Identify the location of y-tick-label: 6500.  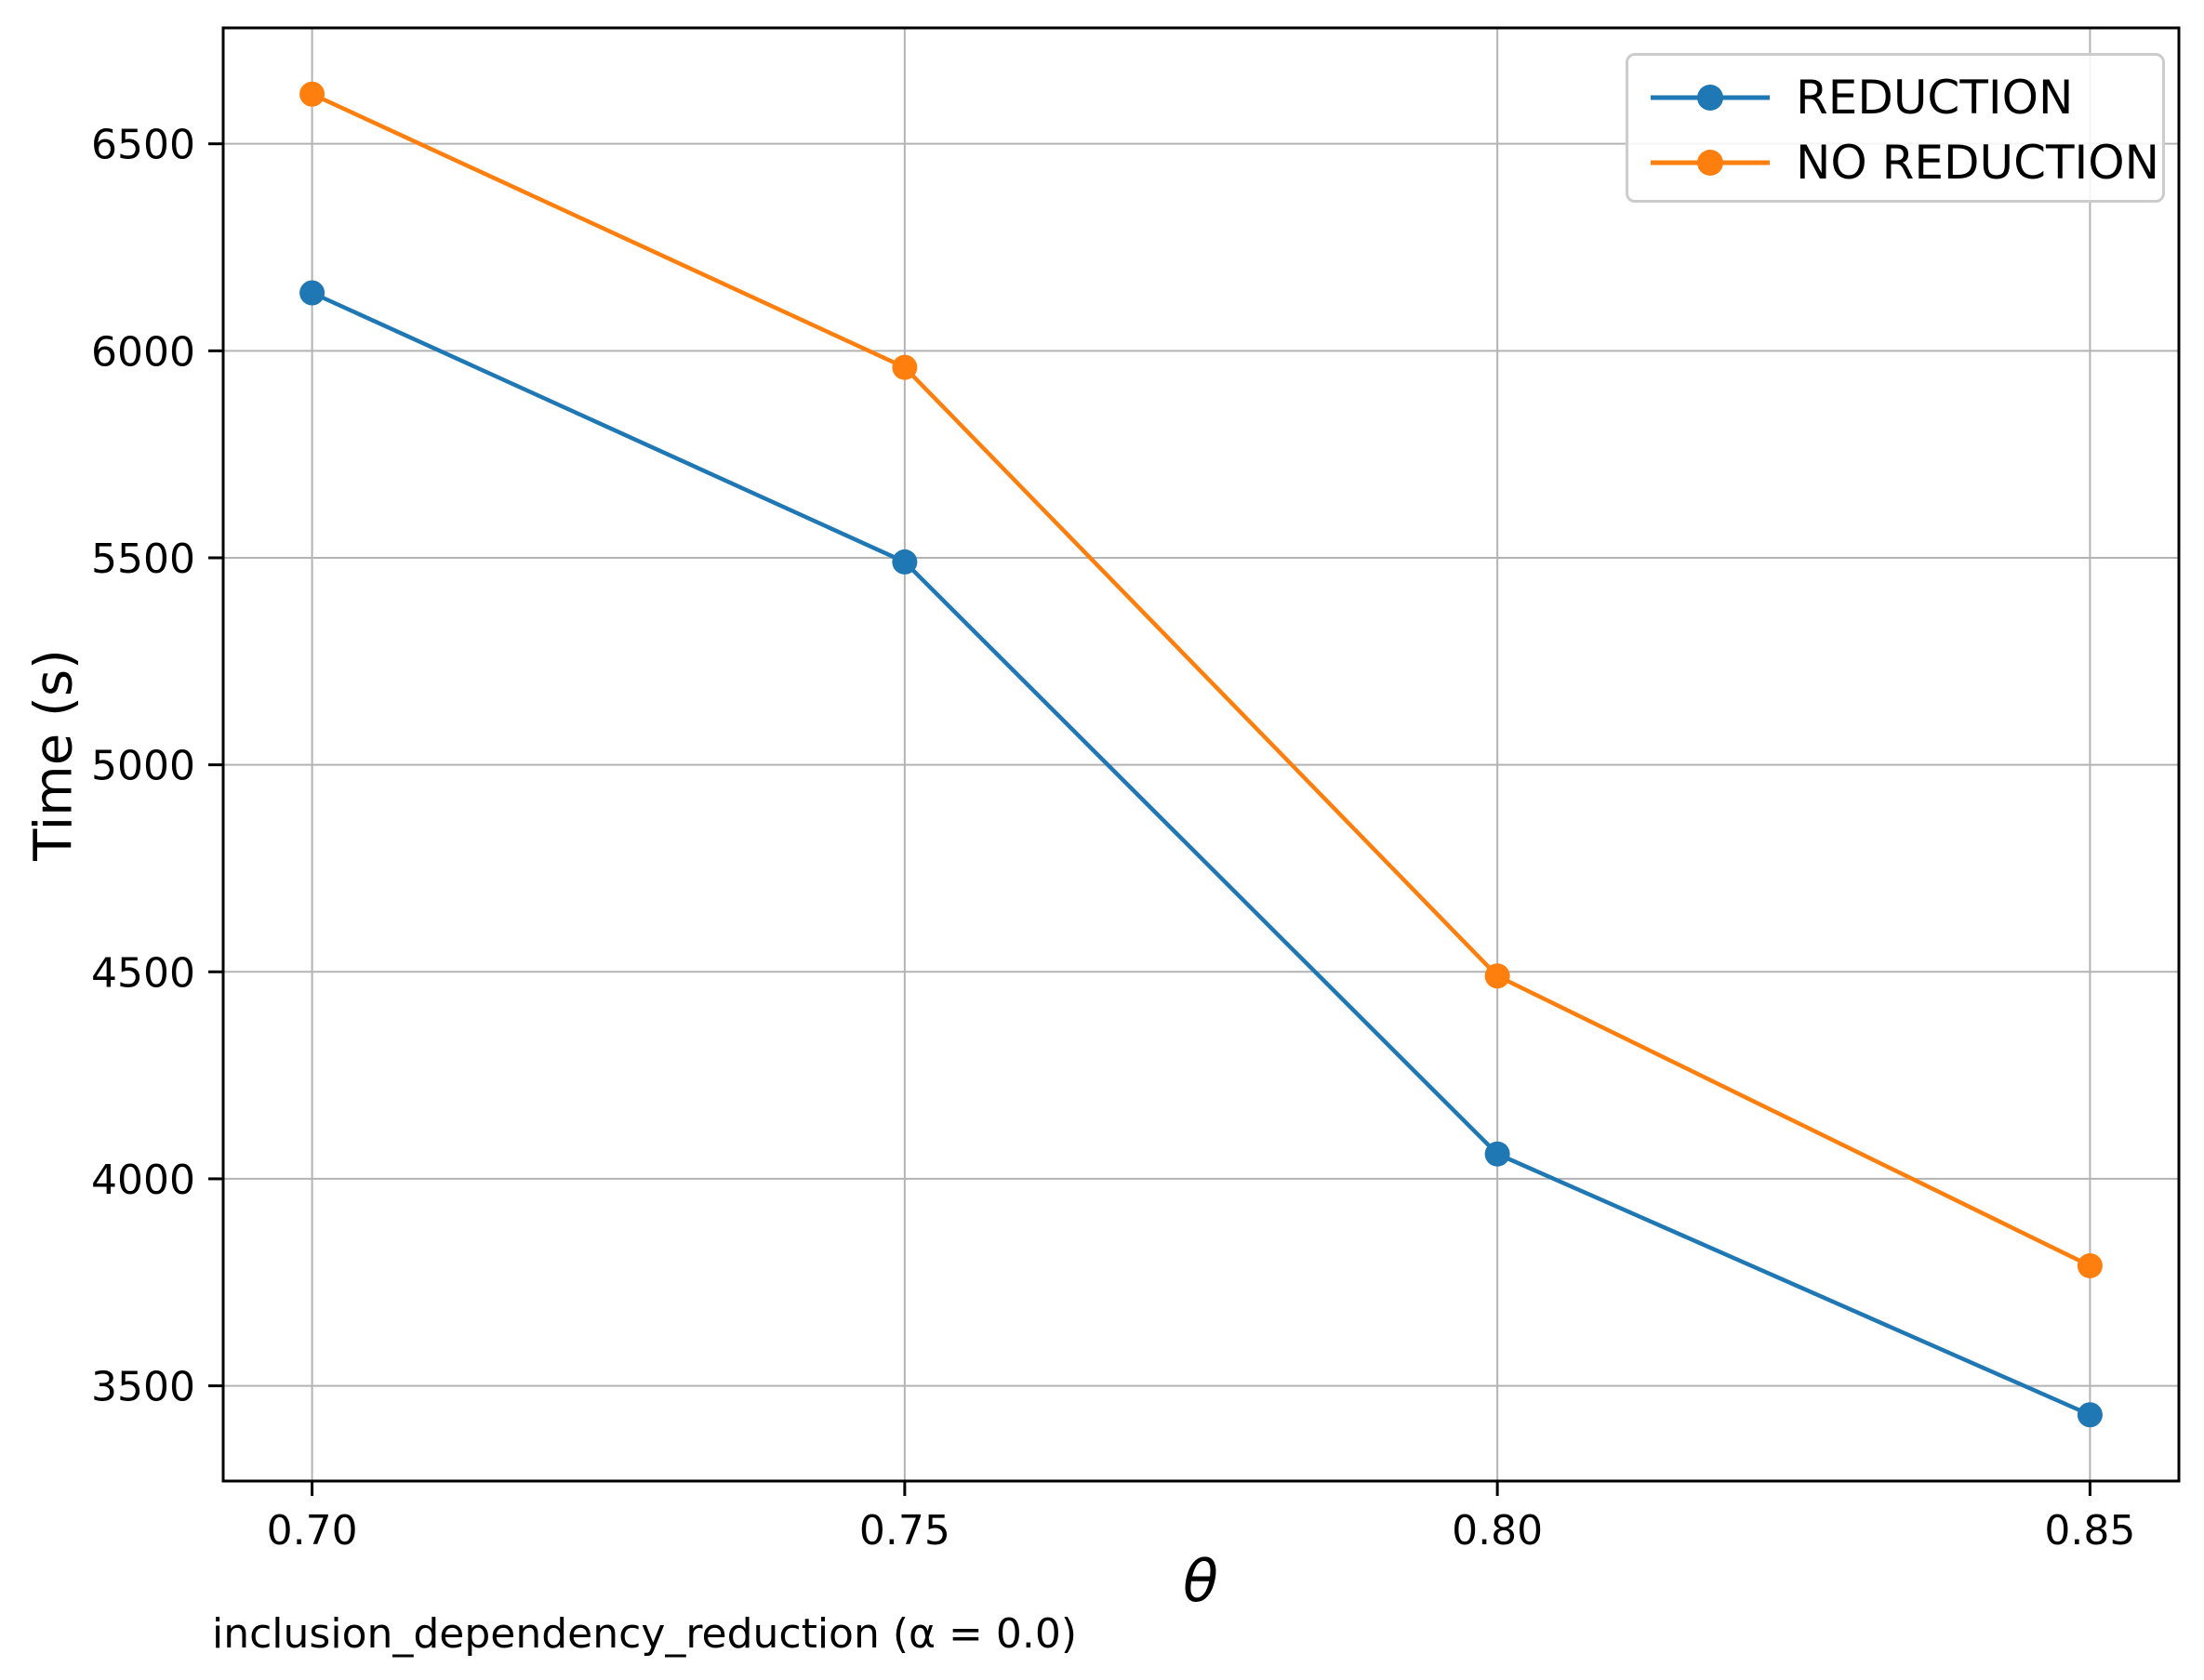
(143, 145).